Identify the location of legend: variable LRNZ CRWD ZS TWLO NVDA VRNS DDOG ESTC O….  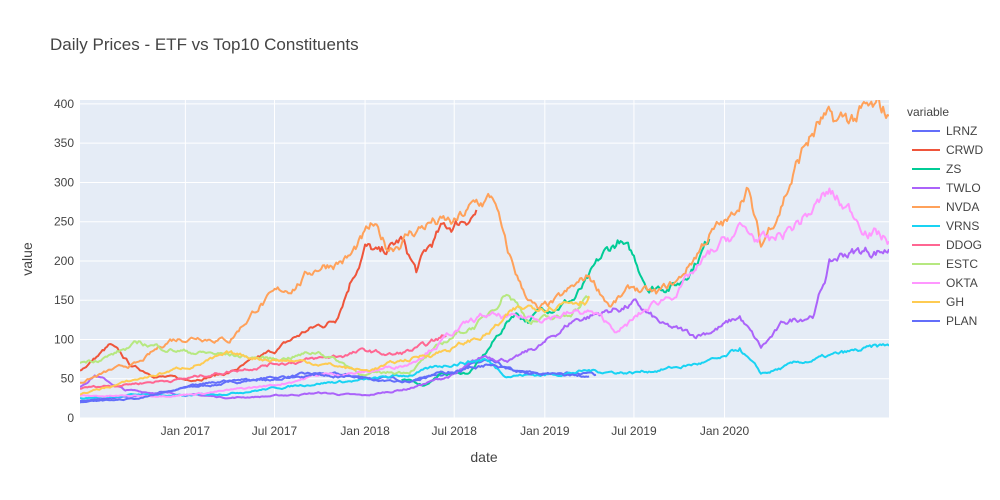
(945, 216).